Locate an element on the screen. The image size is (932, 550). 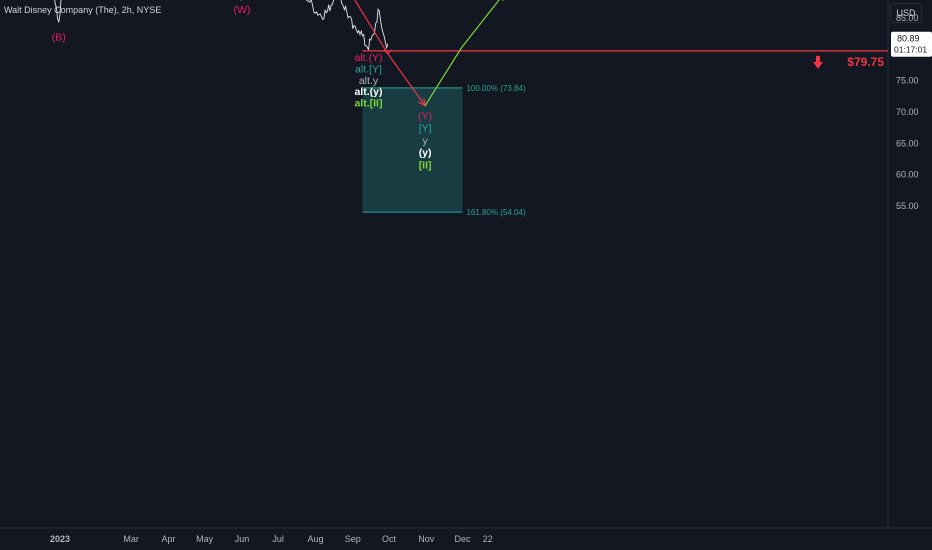
symbol-title: Walt Disney Company (The), 2h, NYSE is located at coordinates (83, 10).